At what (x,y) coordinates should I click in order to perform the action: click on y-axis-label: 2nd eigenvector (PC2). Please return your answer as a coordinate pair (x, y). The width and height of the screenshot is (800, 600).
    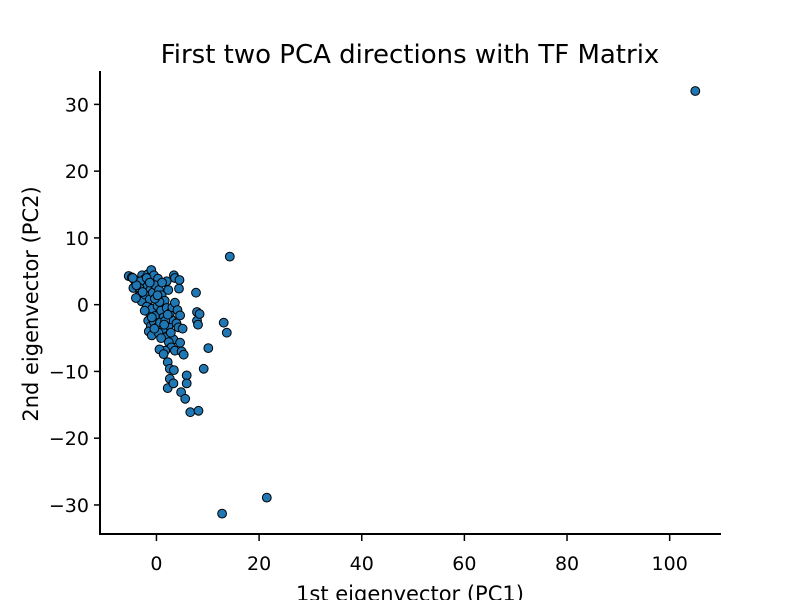
    Looking at the image, I should click on (31, 303).